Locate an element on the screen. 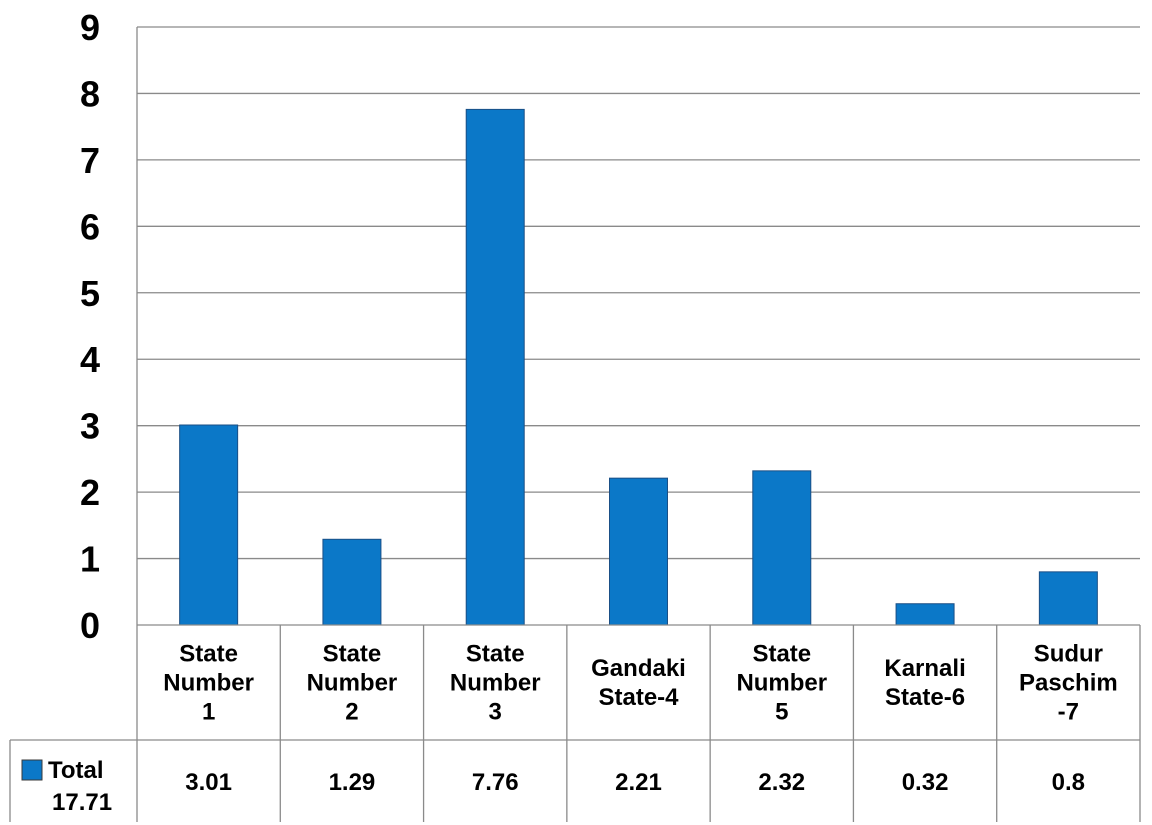  y-tick-label: 3 is located at coordinates (90, 426).